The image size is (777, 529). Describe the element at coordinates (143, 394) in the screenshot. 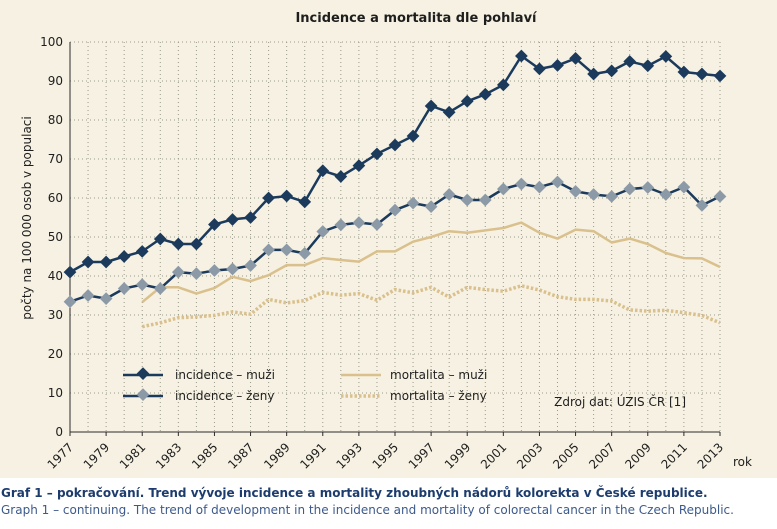

I see `legend-marker-incidence-zeny` at that location.